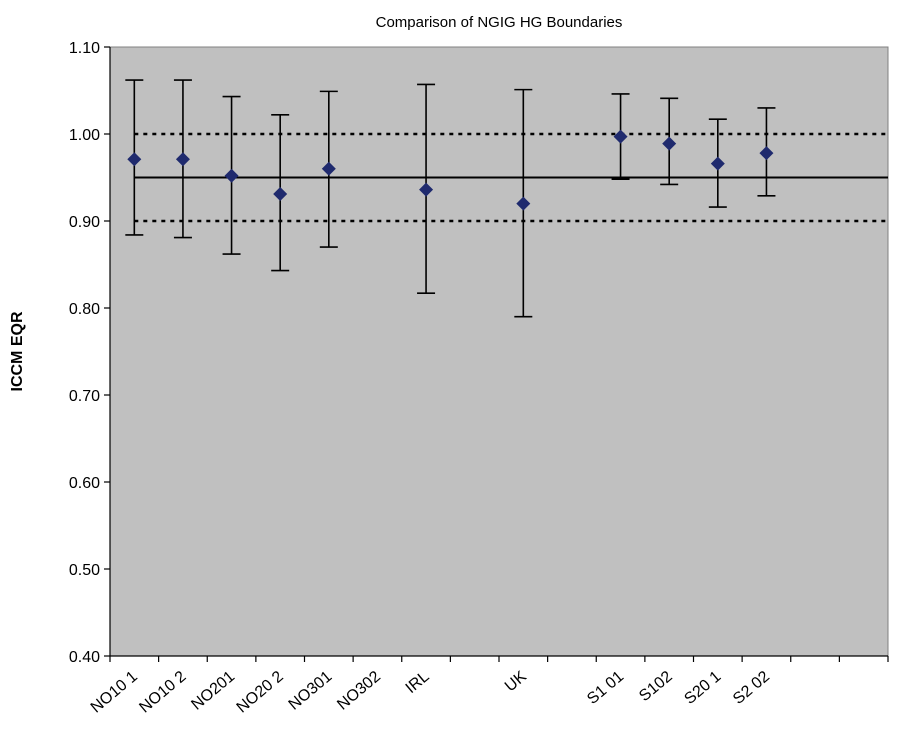 This screenshot has height=743, width=902. What do you see at coordinates (84, 570) in the screenshot?
I see `y-tick-label: 0.50` at bounding box center [84, 570].